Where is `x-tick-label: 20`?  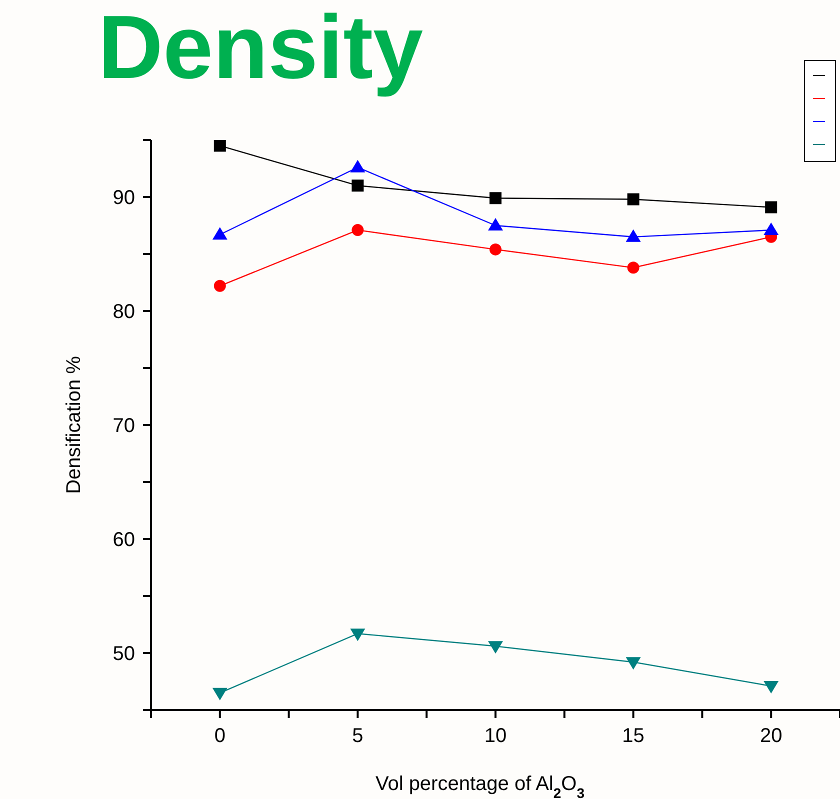
x-tick-label: 20 is located at coordinates (771, 736).